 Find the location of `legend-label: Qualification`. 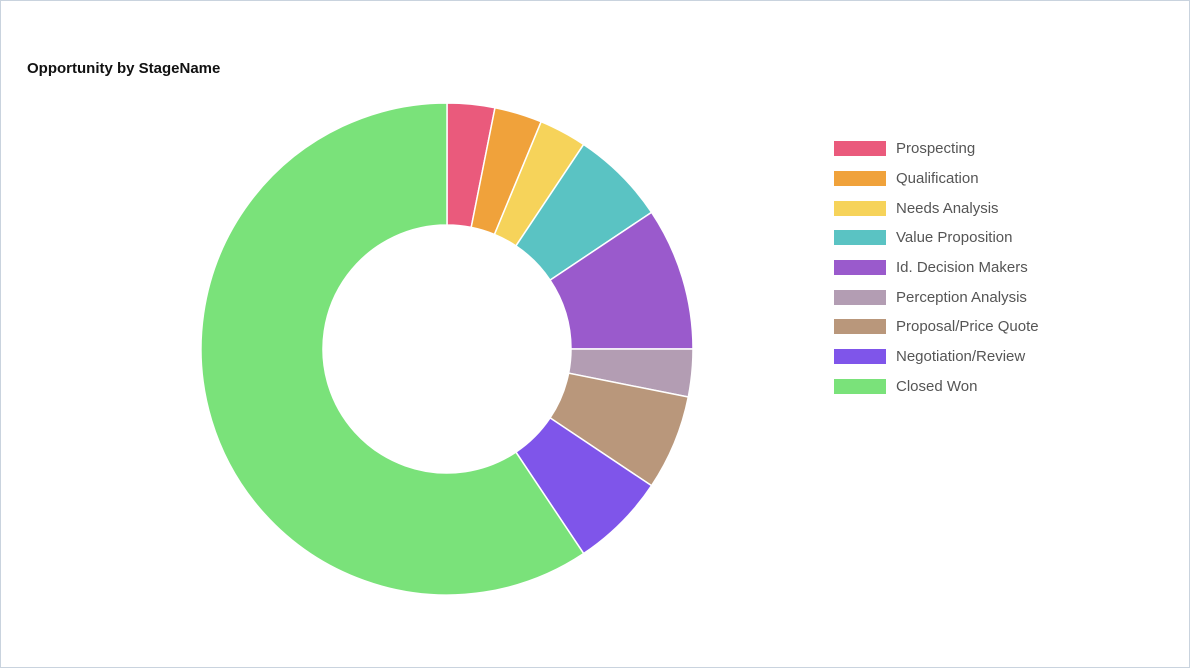

legend-label: Qualification is located at coordinates (937, 179).